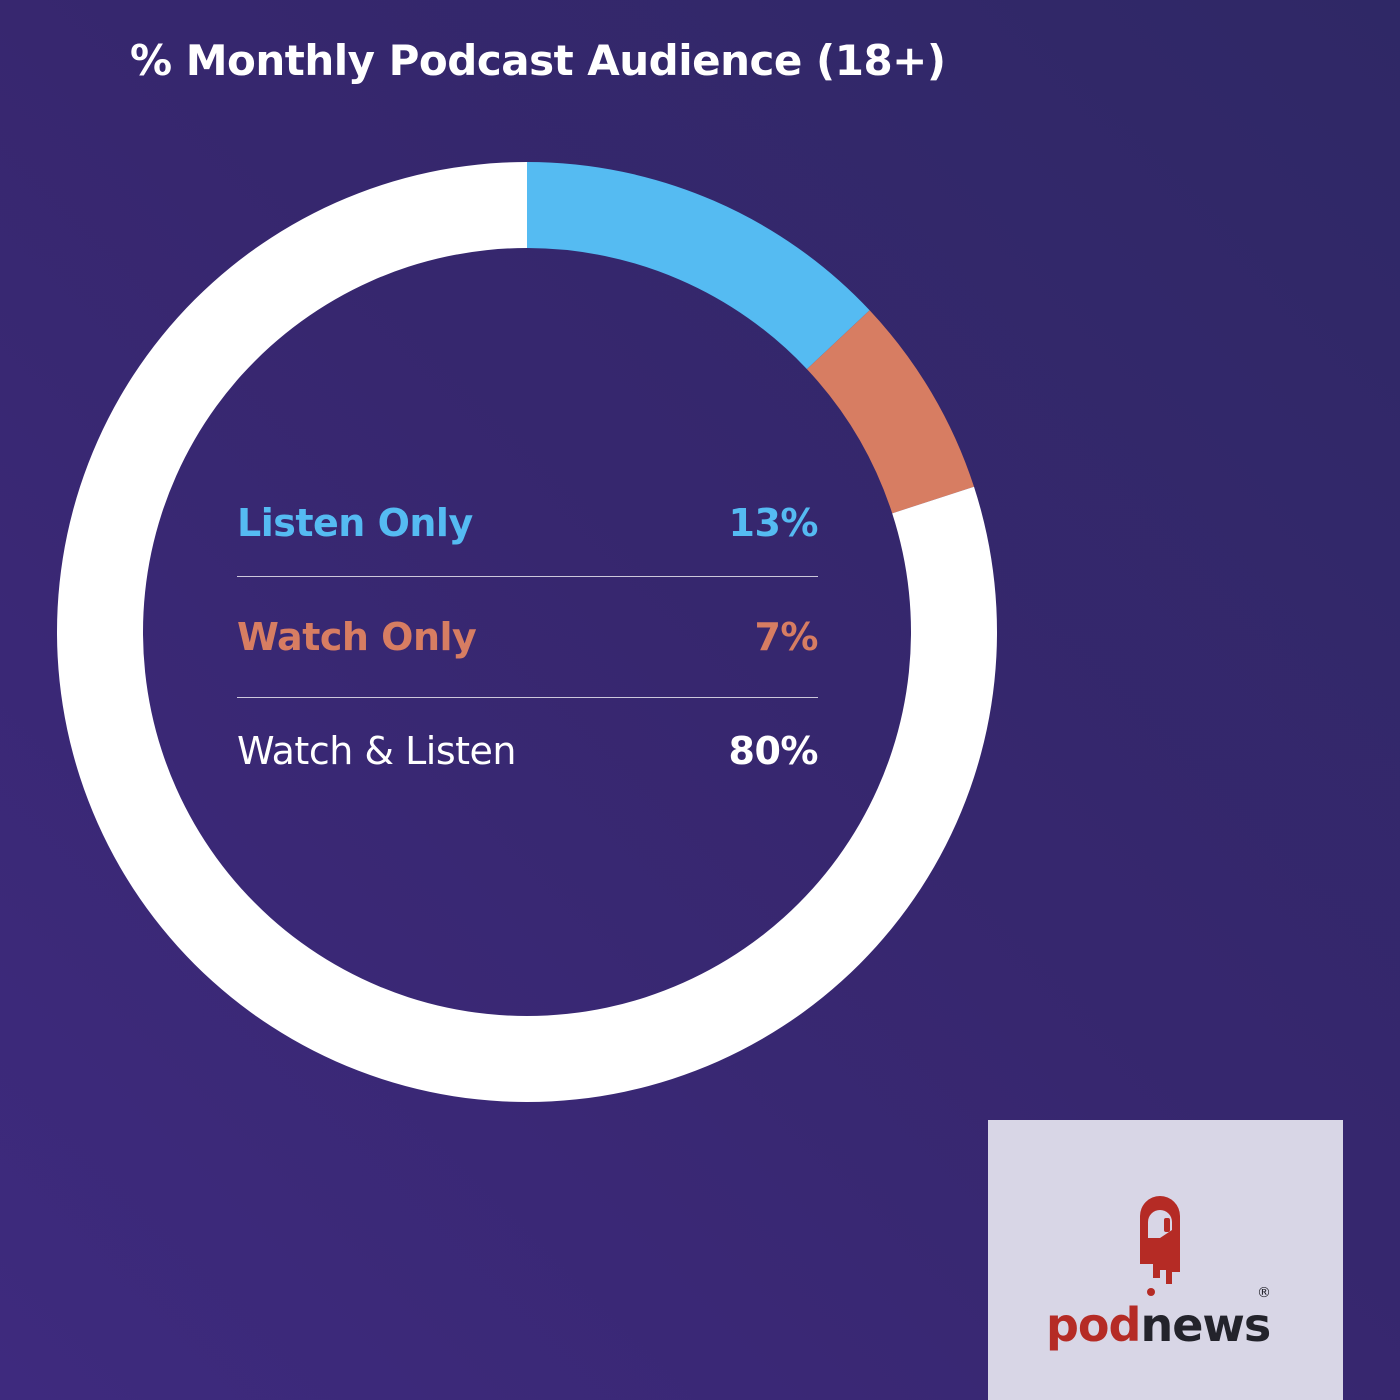 Image resolution: width=1400 pixels, height=1400 pixels. I want to click on legend-label: Listen Only, so click(355, 523).